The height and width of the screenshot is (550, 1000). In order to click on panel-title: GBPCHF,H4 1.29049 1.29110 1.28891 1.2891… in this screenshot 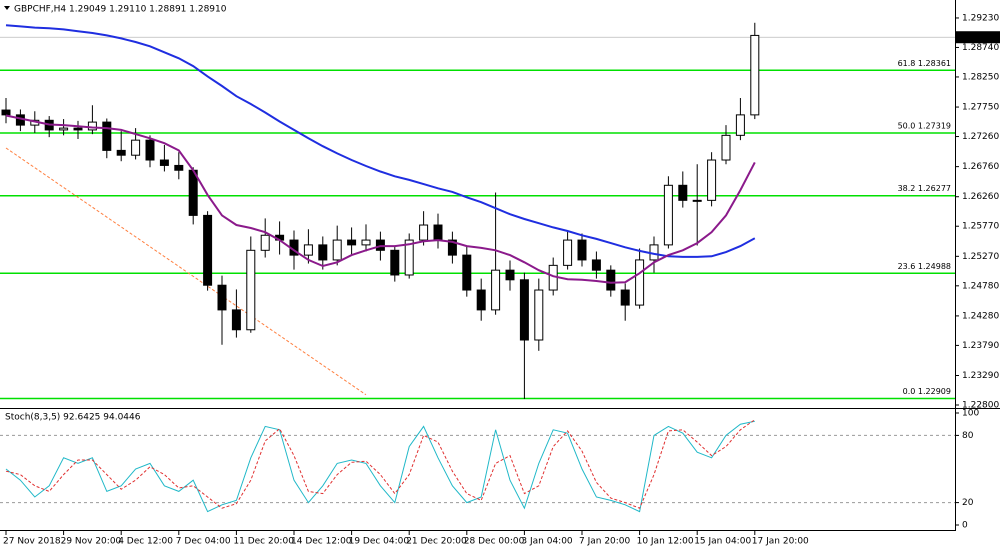, I will do `click(120, 10)`.